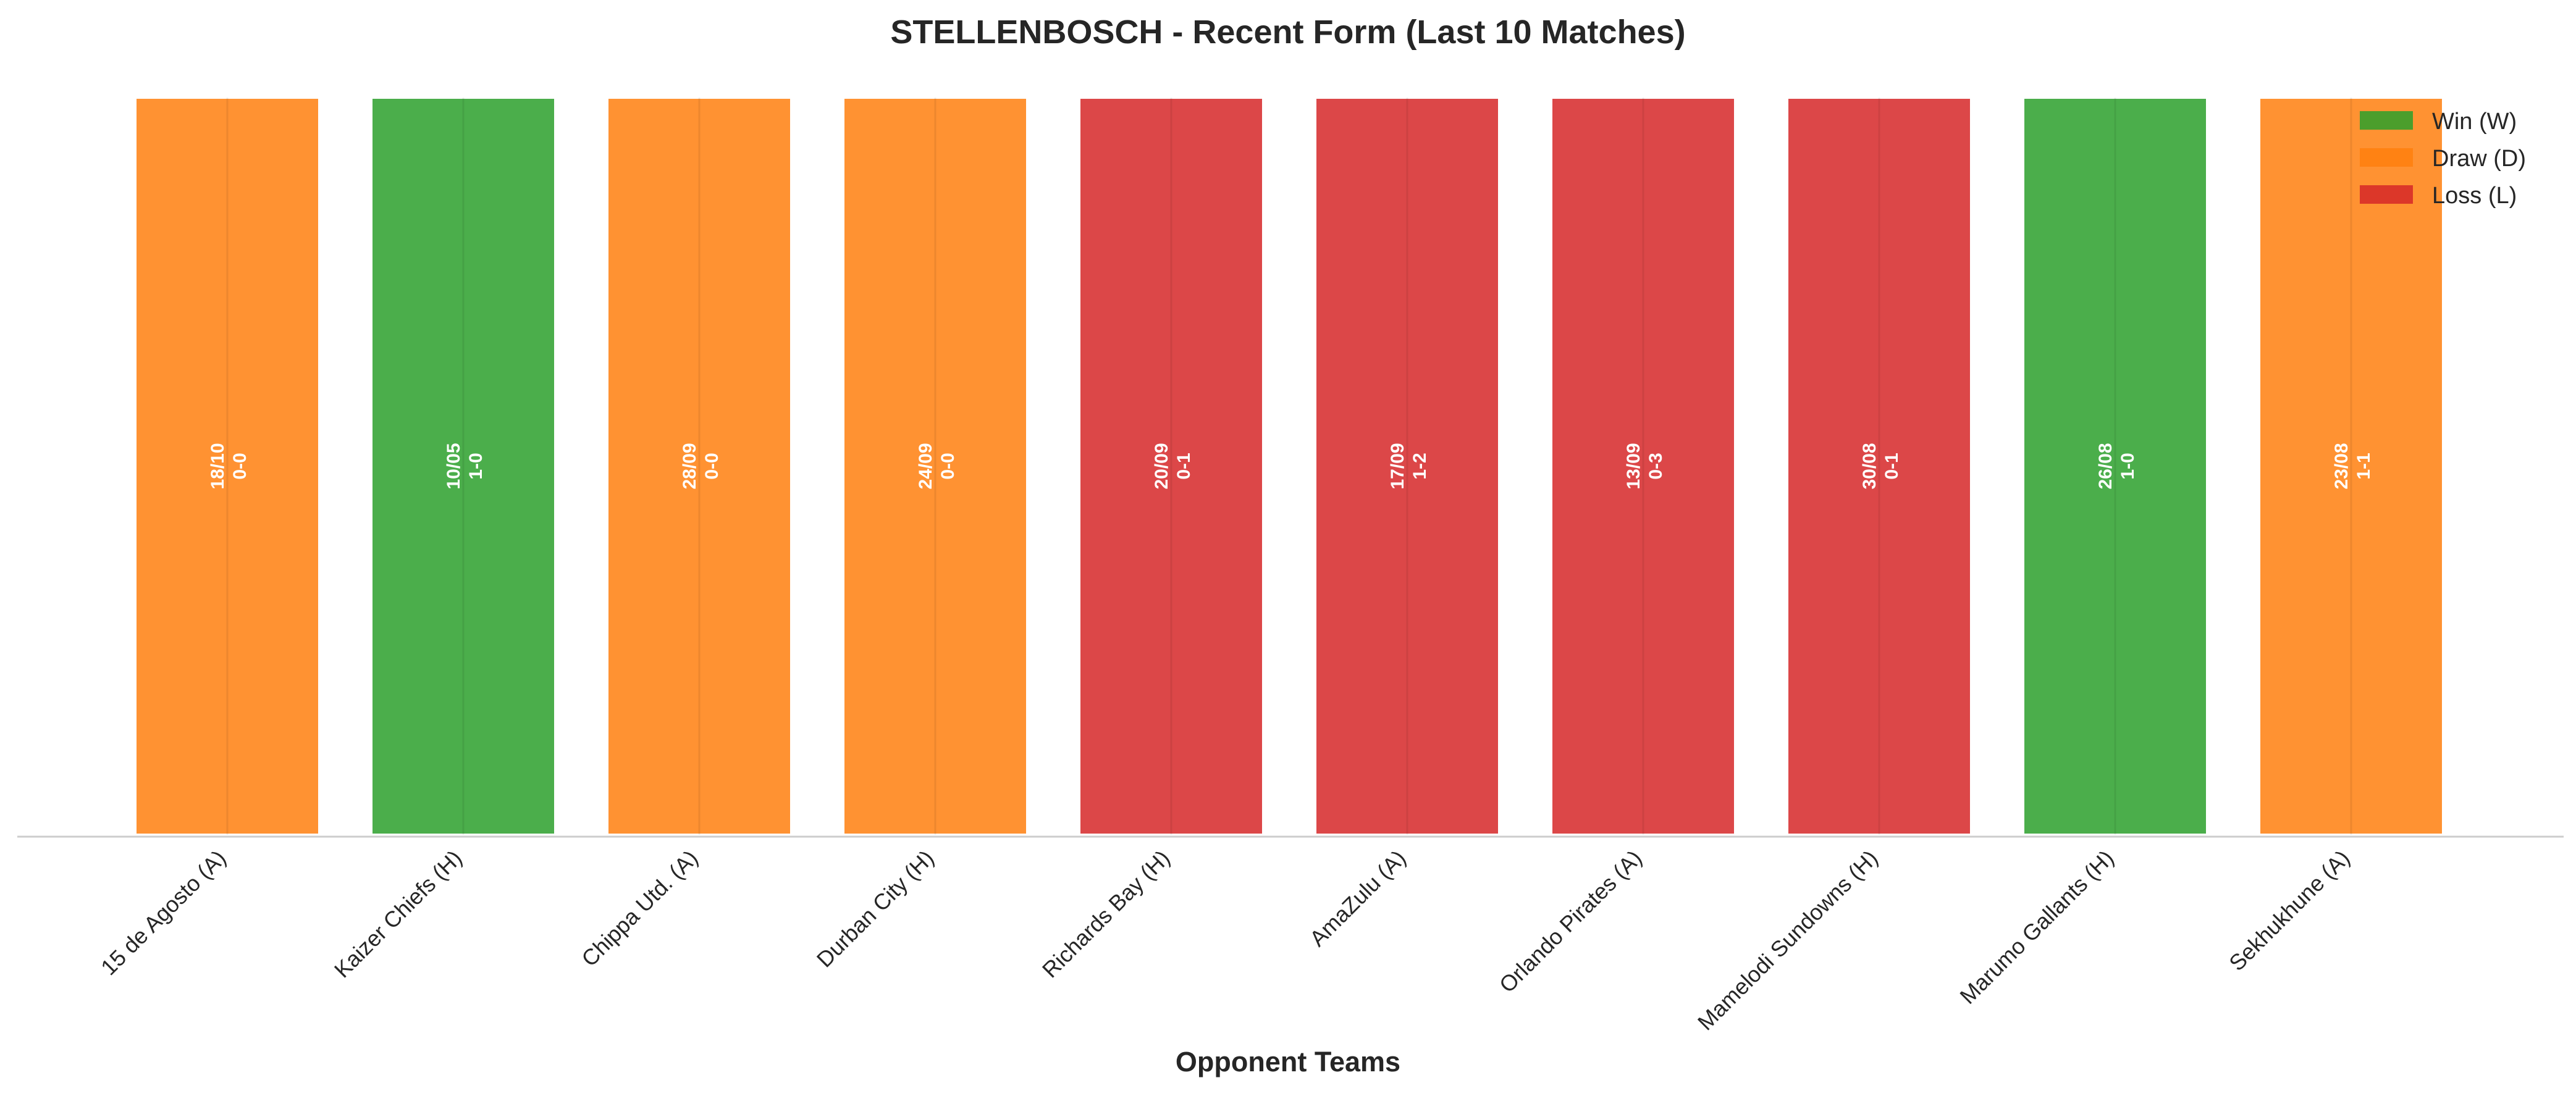 Image resolution: width=2576 pixels, height=1096 pixels. What do you see at coordinates (2386, 157) in the screenshot?
I see `legend-swatch-d` at bounding box center [2386, 157].